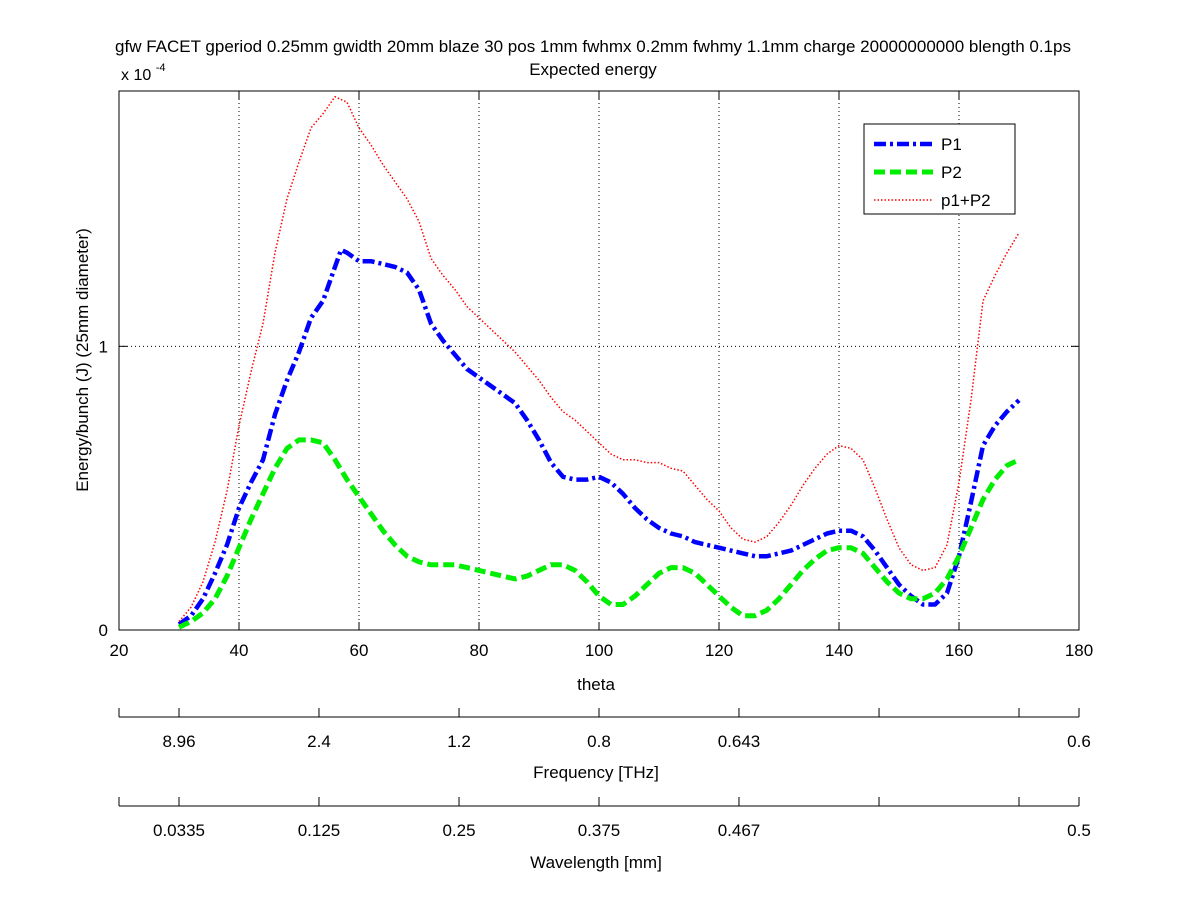  Describe the element at coordinates (459, 741) in the screenshot. I see `secondary-axis-tick-label: 1.2` at that location.